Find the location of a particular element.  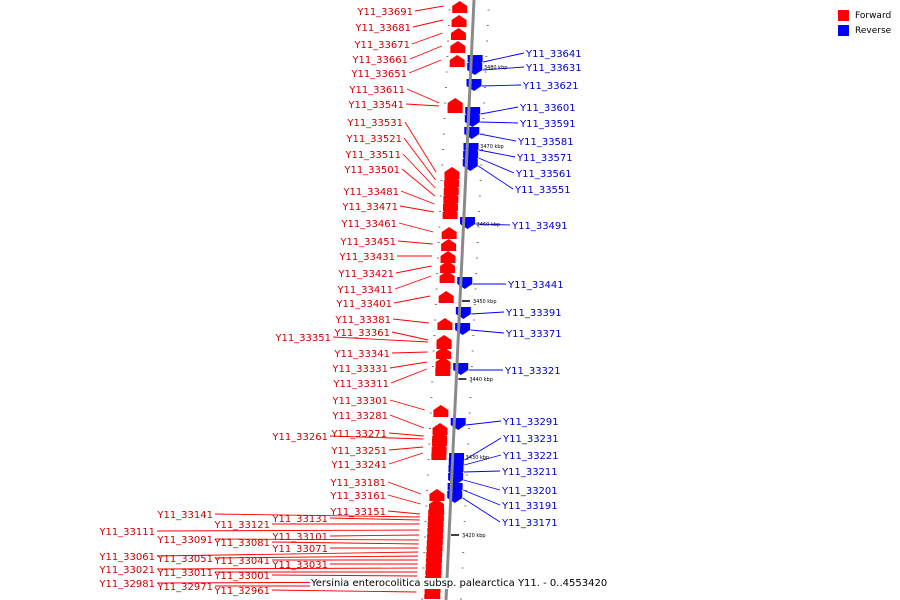

gene-label-forward: Y11_33061 is located at coordinates (126, 557).